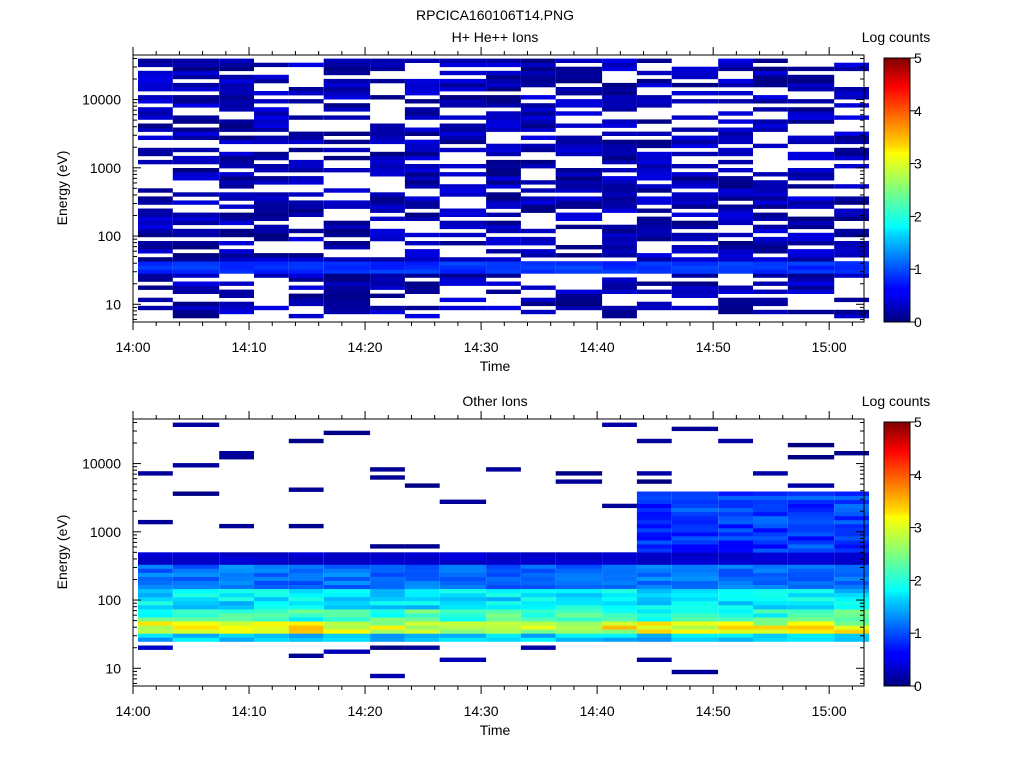 The width and height of the screenshot is (1024, 768). What do you see at coordinates (365, 347) in the screenshot?
I see `x-tick-label: 14:20` at bounding box center [365, 347].